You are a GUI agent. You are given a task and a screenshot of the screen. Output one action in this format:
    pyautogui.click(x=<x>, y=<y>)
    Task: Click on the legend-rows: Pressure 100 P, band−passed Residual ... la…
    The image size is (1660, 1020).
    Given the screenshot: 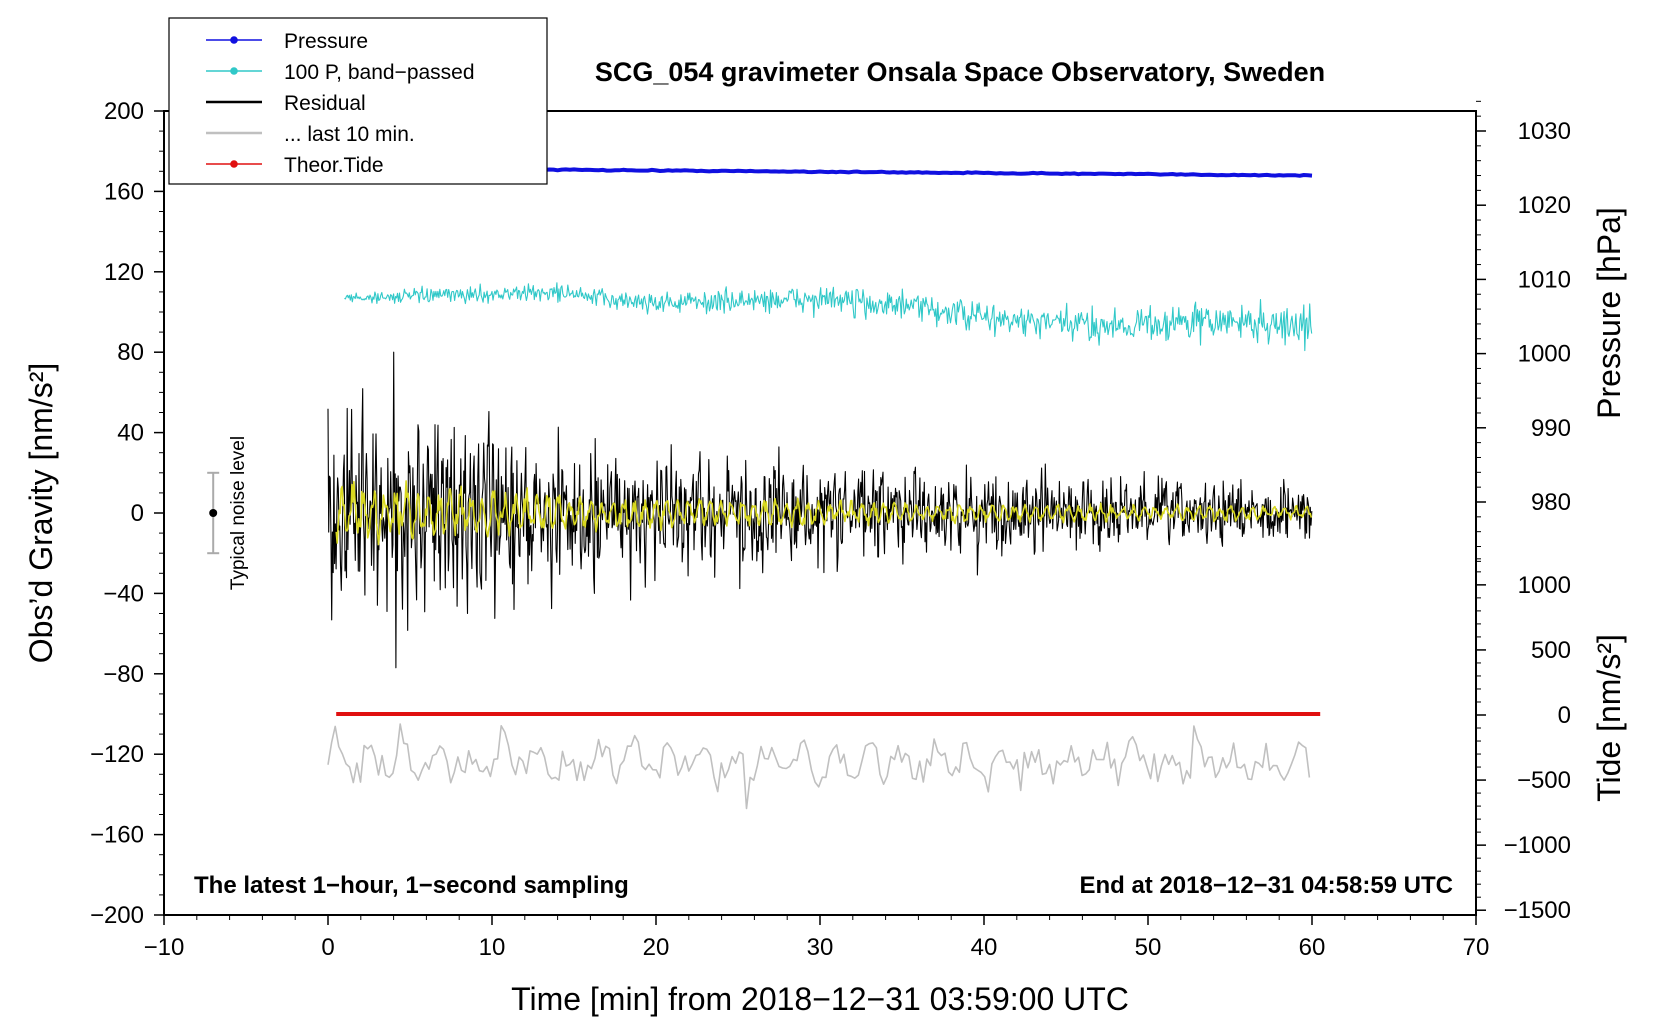 What is the action you would take?
    pyautogui.click(x=340, y=103)
    